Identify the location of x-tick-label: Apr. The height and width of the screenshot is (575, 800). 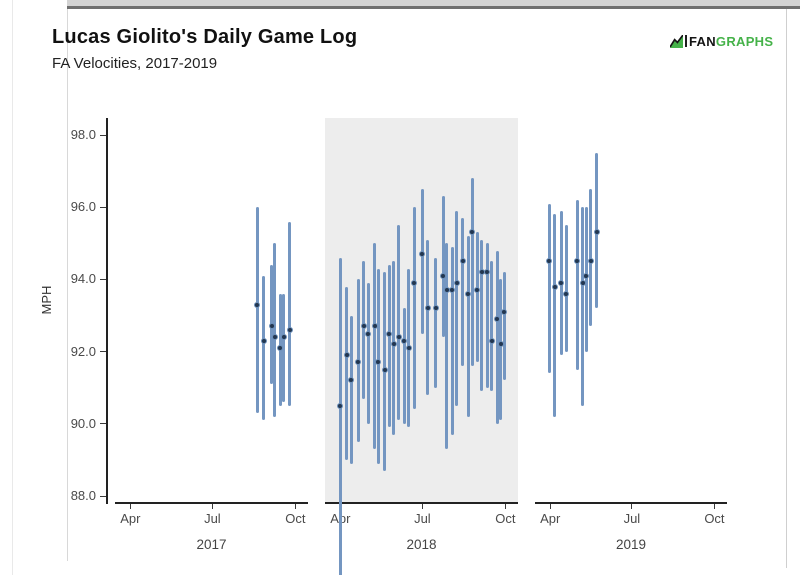
(130, 518).